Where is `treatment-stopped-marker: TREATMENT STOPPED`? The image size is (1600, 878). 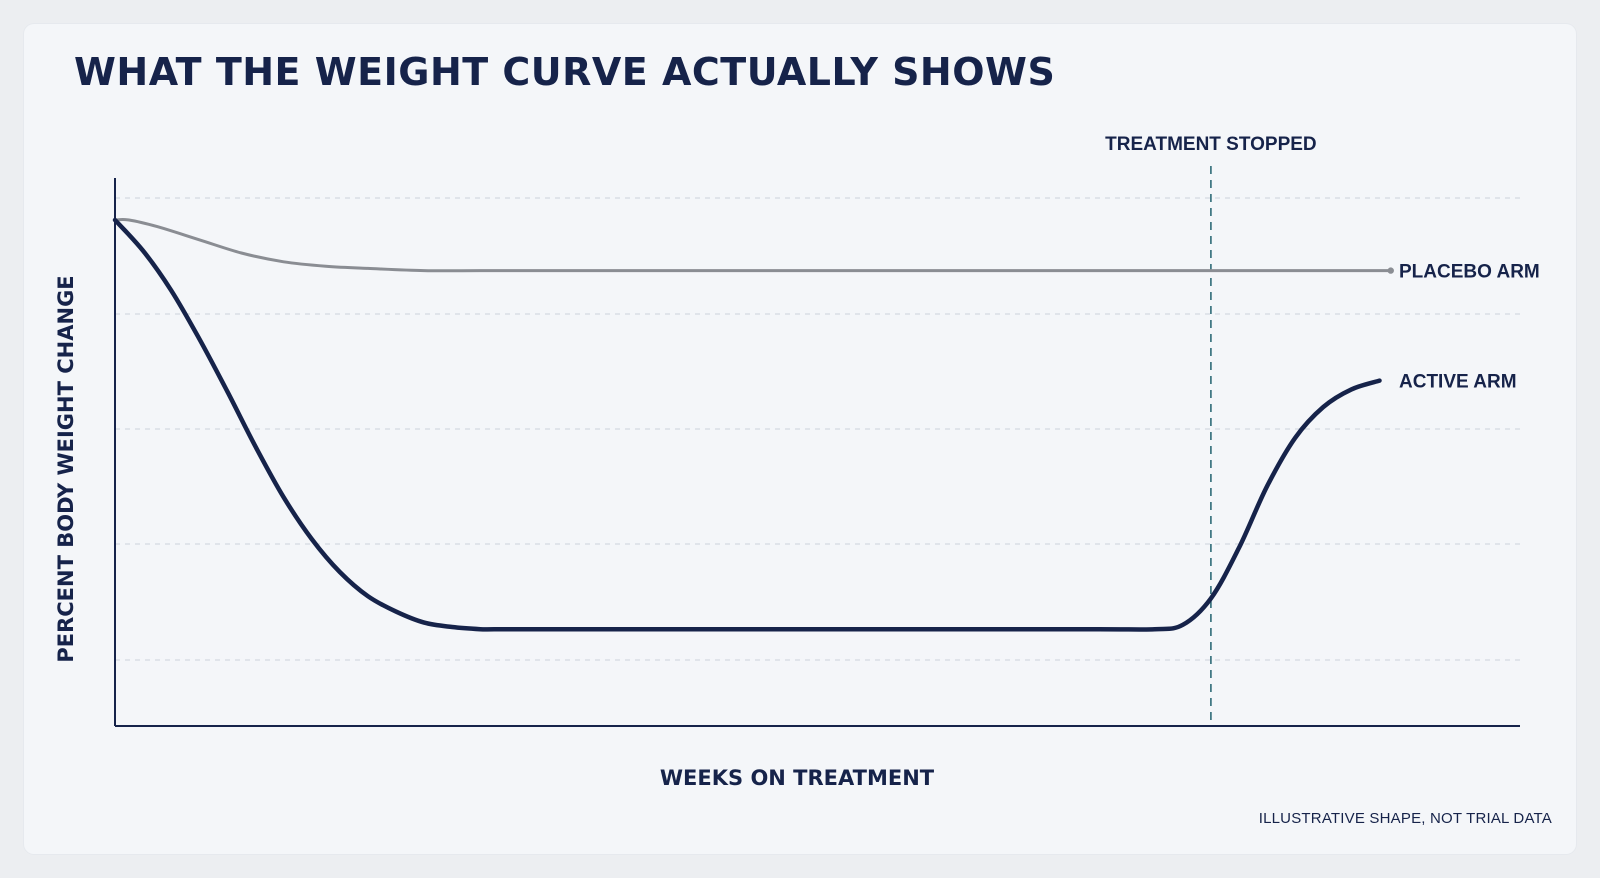 treatment-stopped-marker: TREATMENT STOPPED is located at coordinates (1211, 430).